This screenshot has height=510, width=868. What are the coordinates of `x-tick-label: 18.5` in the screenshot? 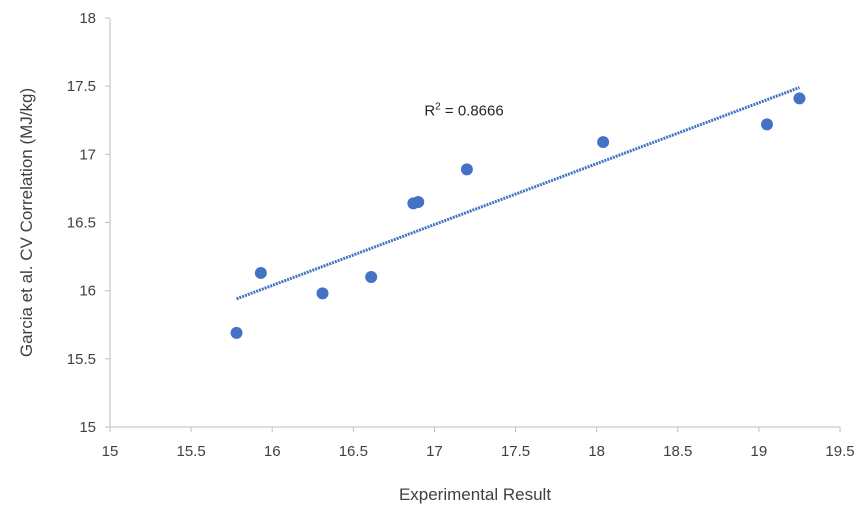 It's located at (677, 451).